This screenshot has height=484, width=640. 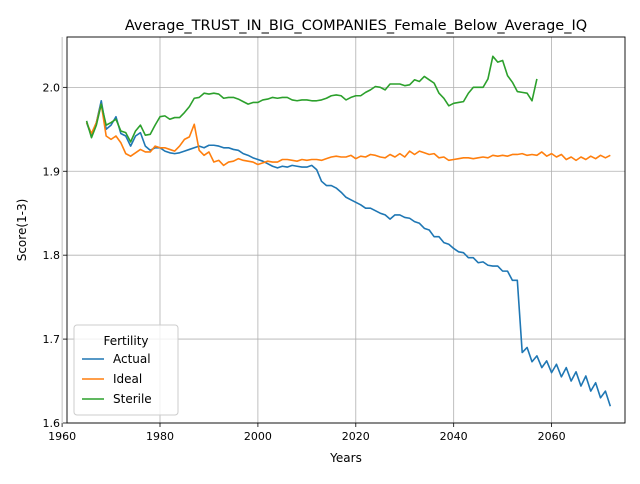 I want to click on x-tick-label: 1980, so click(x=160, y=436).